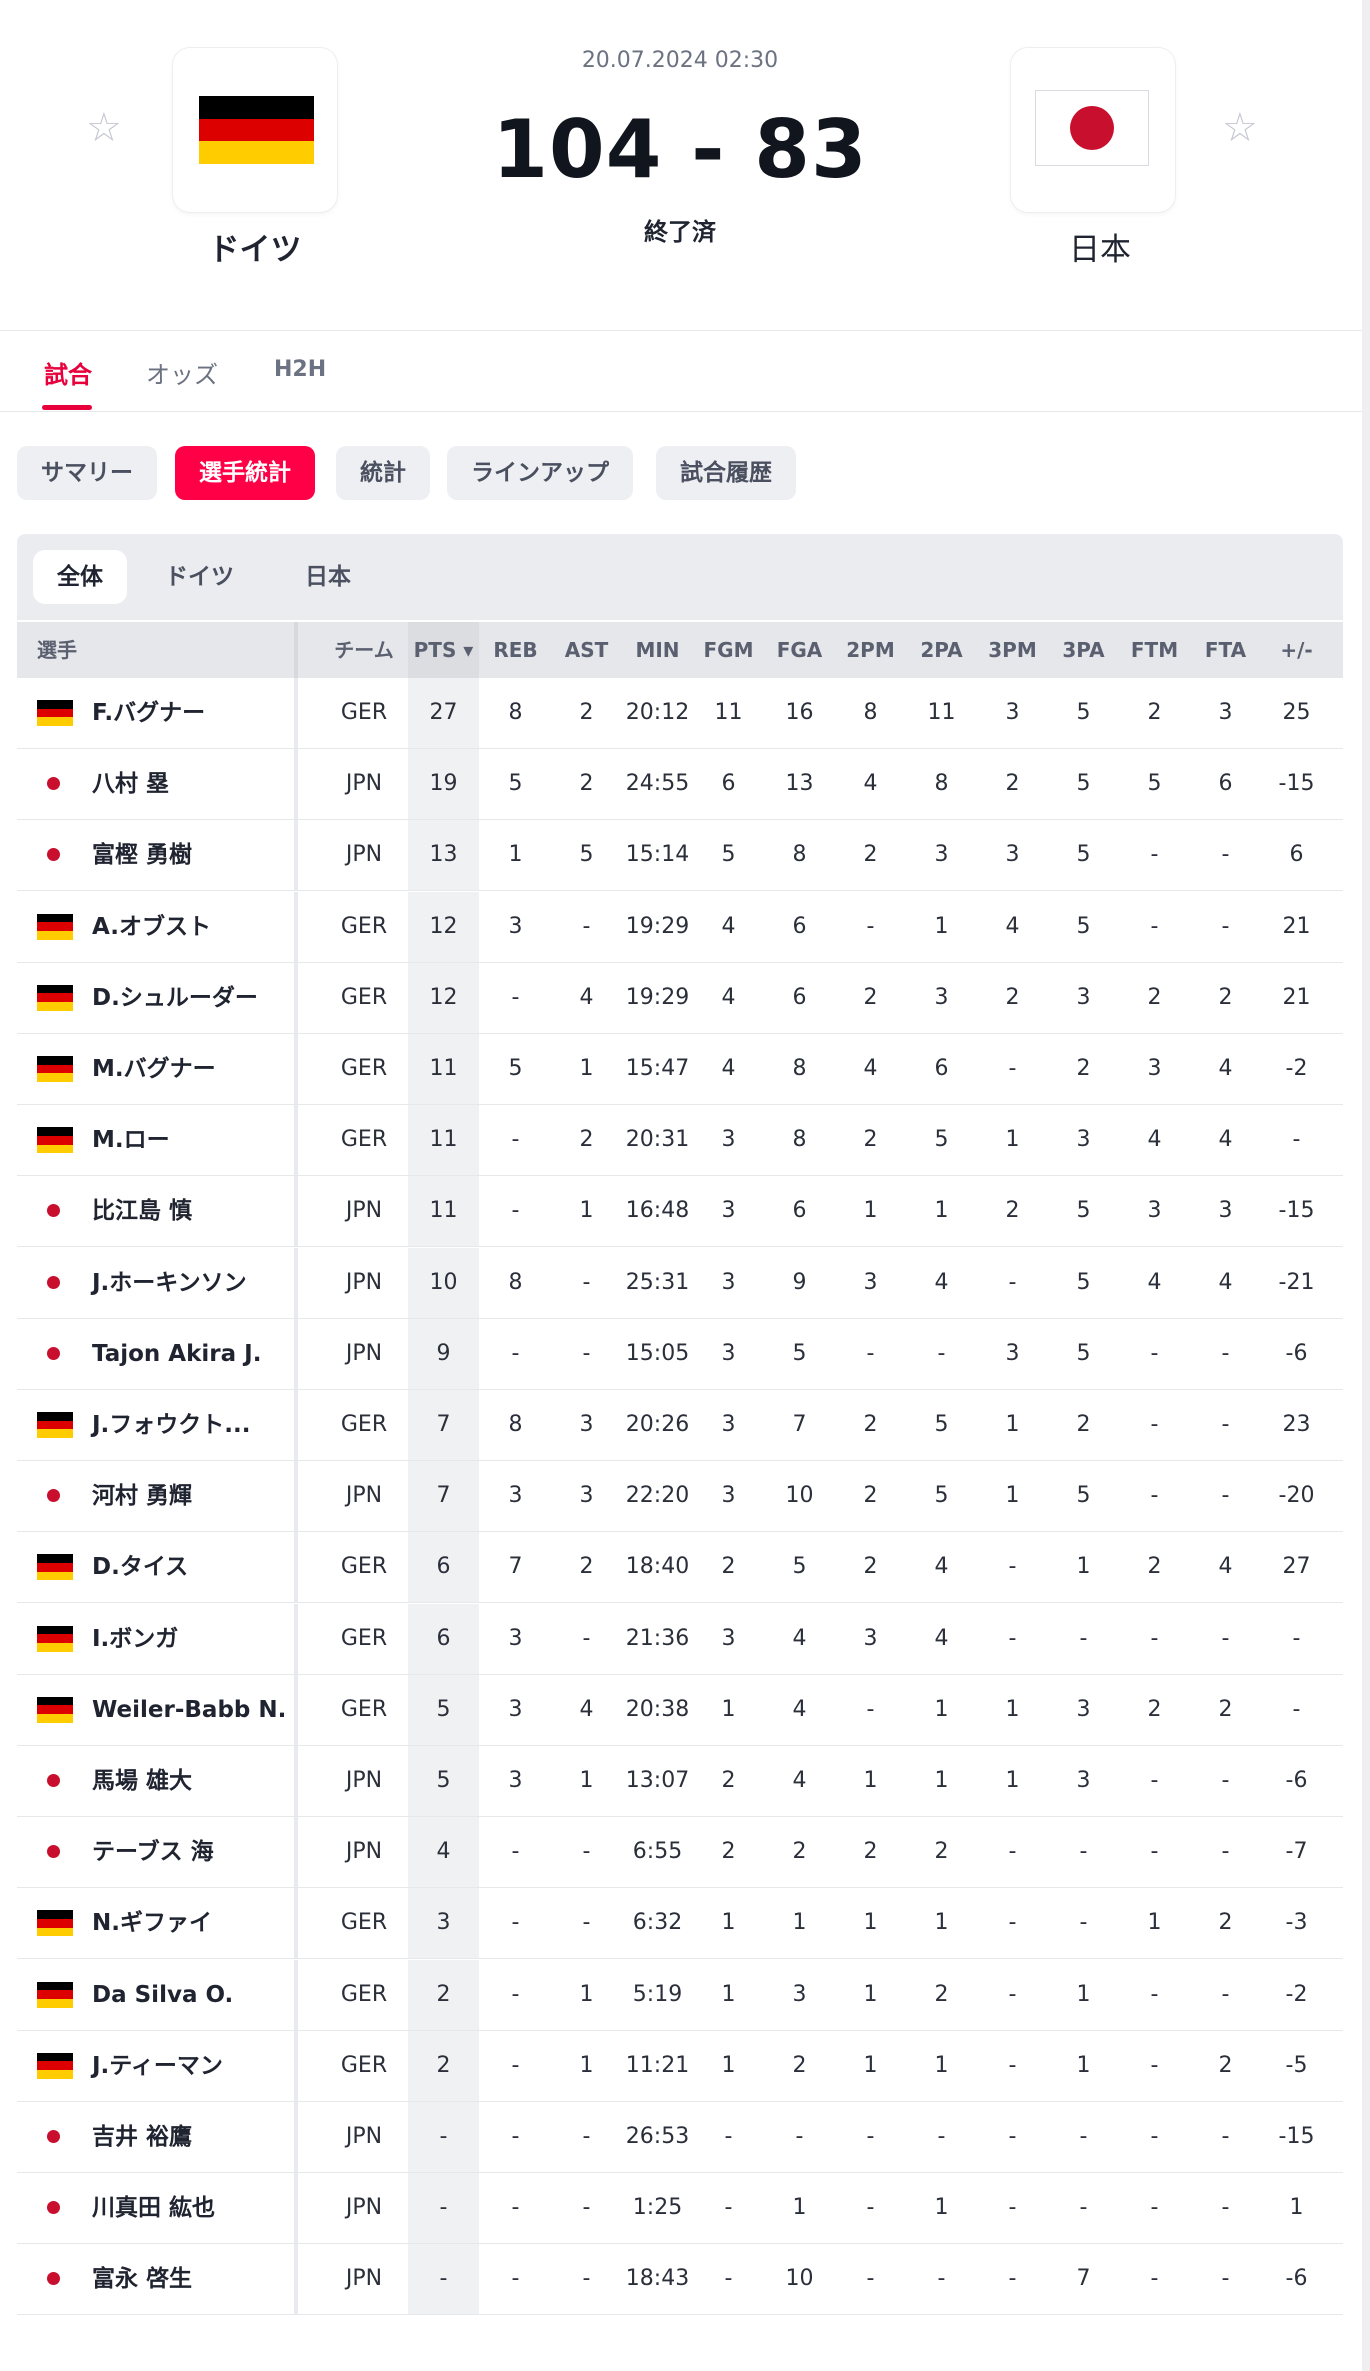  Describe the element at coordinates (142, 1781) in the screenshot. I see `player-name: 馬場 雄大` at that location.